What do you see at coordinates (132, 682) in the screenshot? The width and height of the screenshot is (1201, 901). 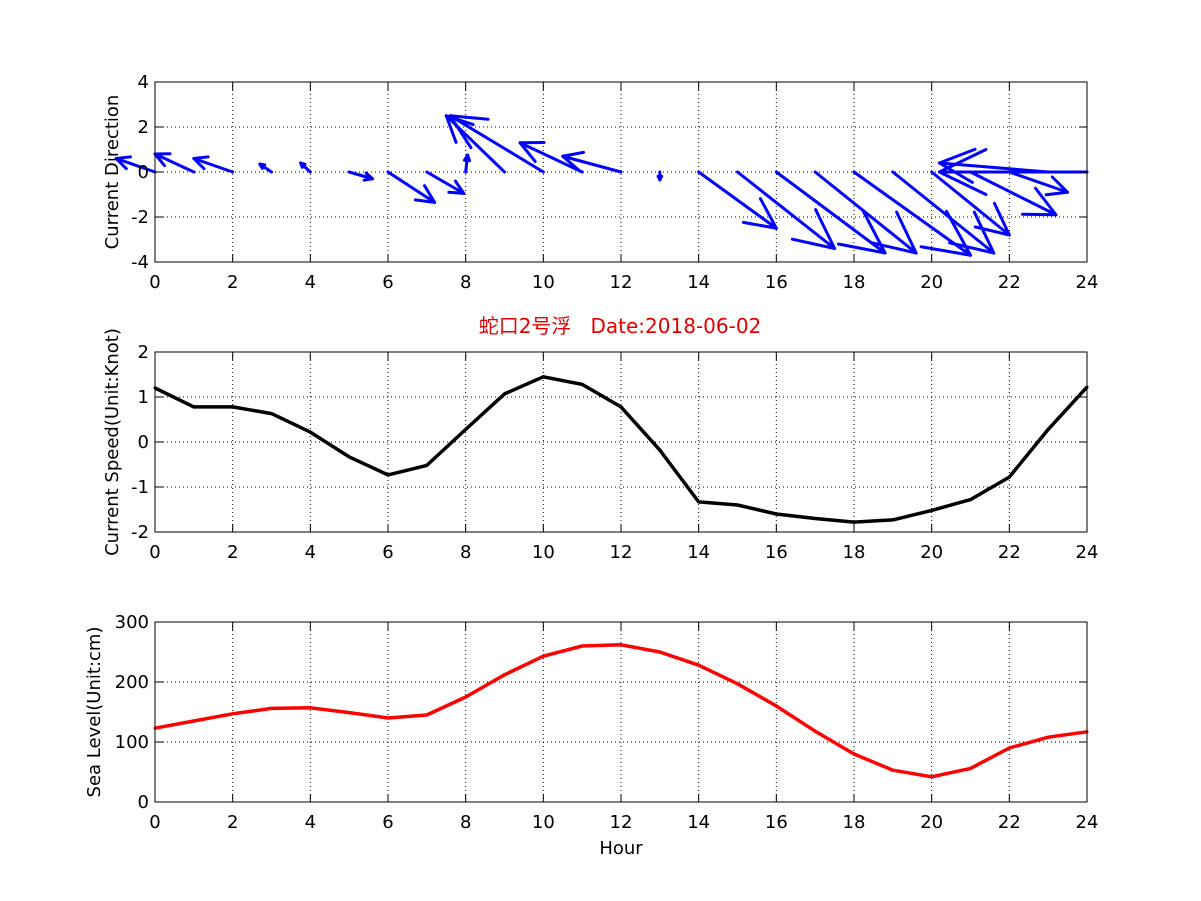 I see `y-tick-label: 200` at bounding box center [132, 682].